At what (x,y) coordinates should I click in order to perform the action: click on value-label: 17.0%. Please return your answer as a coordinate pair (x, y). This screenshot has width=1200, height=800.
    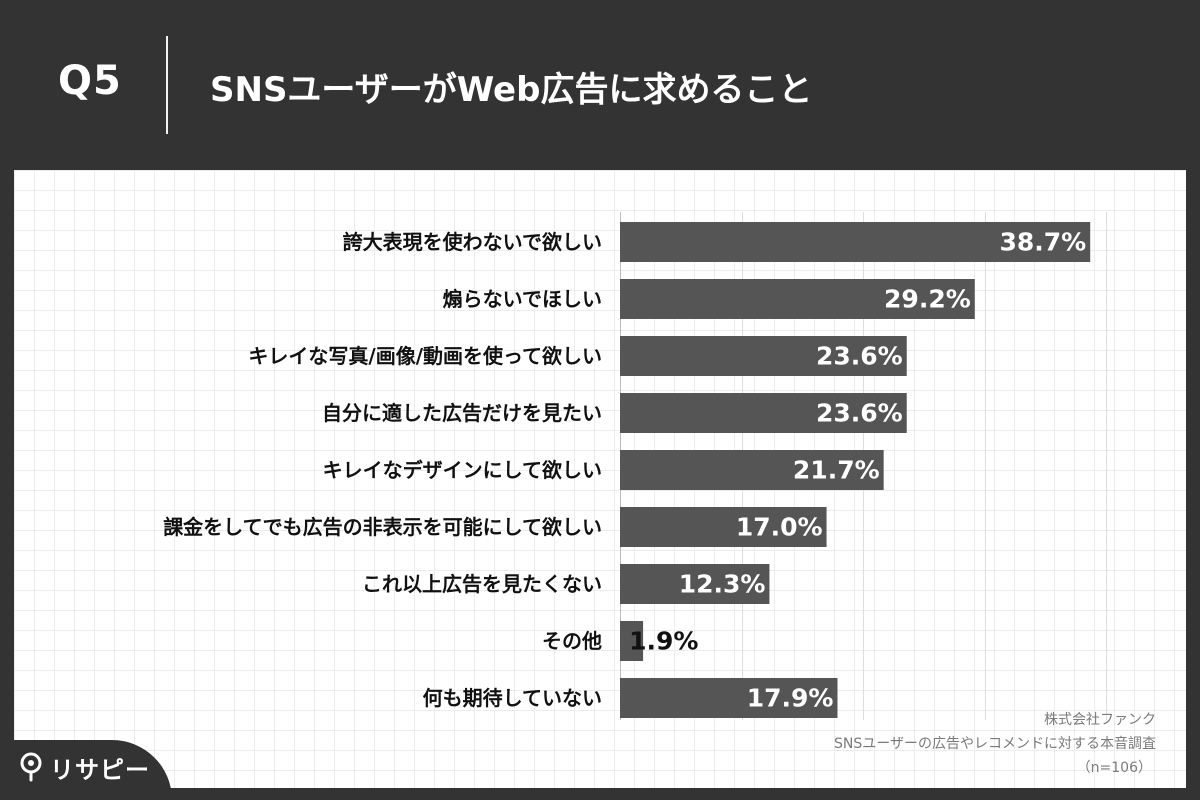
    Looking at the image, I should click on (779, 527).